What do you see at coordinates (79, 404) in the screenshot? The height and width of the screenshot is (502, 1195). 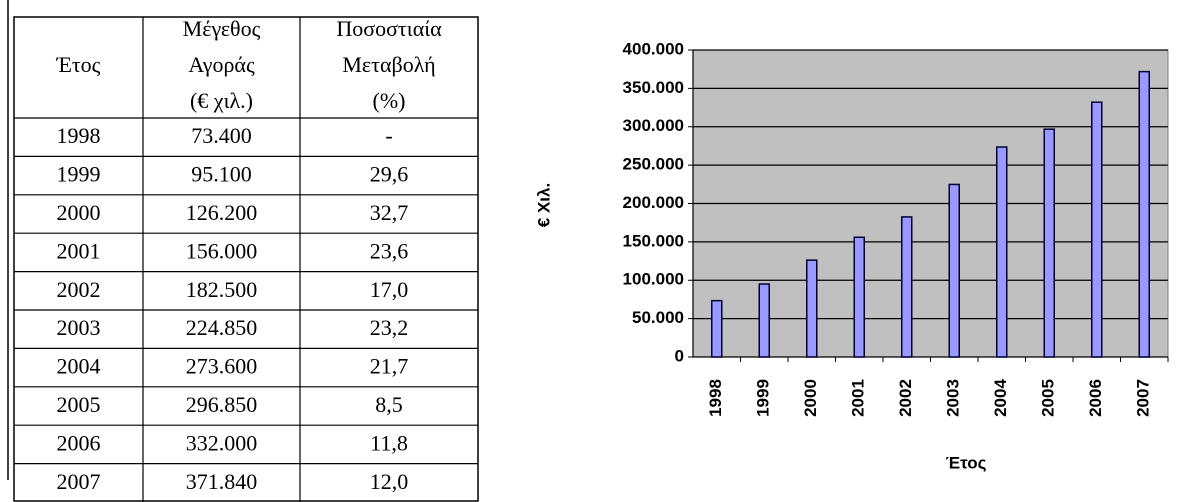 I see `cell-text: 2005` at bounding box center [79, 404].